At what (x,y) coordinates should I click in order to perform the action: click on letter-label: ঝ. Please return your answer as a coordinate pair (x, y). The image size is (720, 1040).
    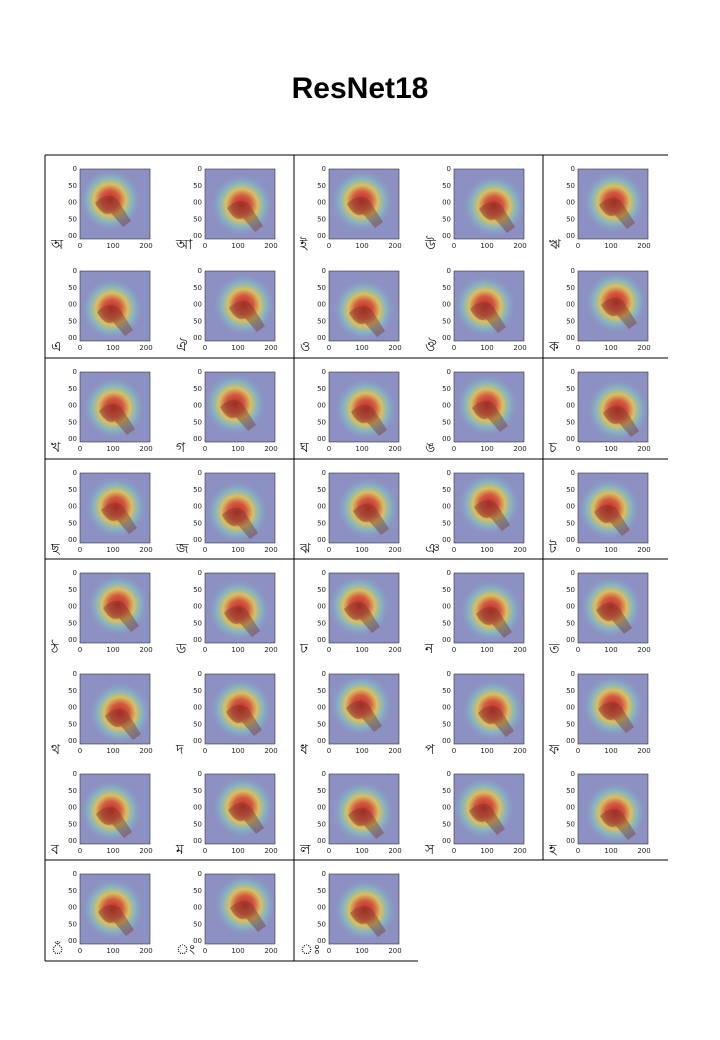
    Looking at the image, I should click on (305, 549).